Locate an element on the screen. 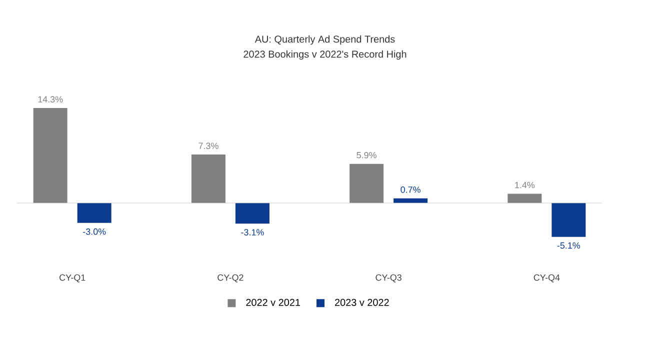 Image resolution: width=650 pixels, height=342 pixels. legend-label: 2022 v 2021 is located at coordinates (273, 302).